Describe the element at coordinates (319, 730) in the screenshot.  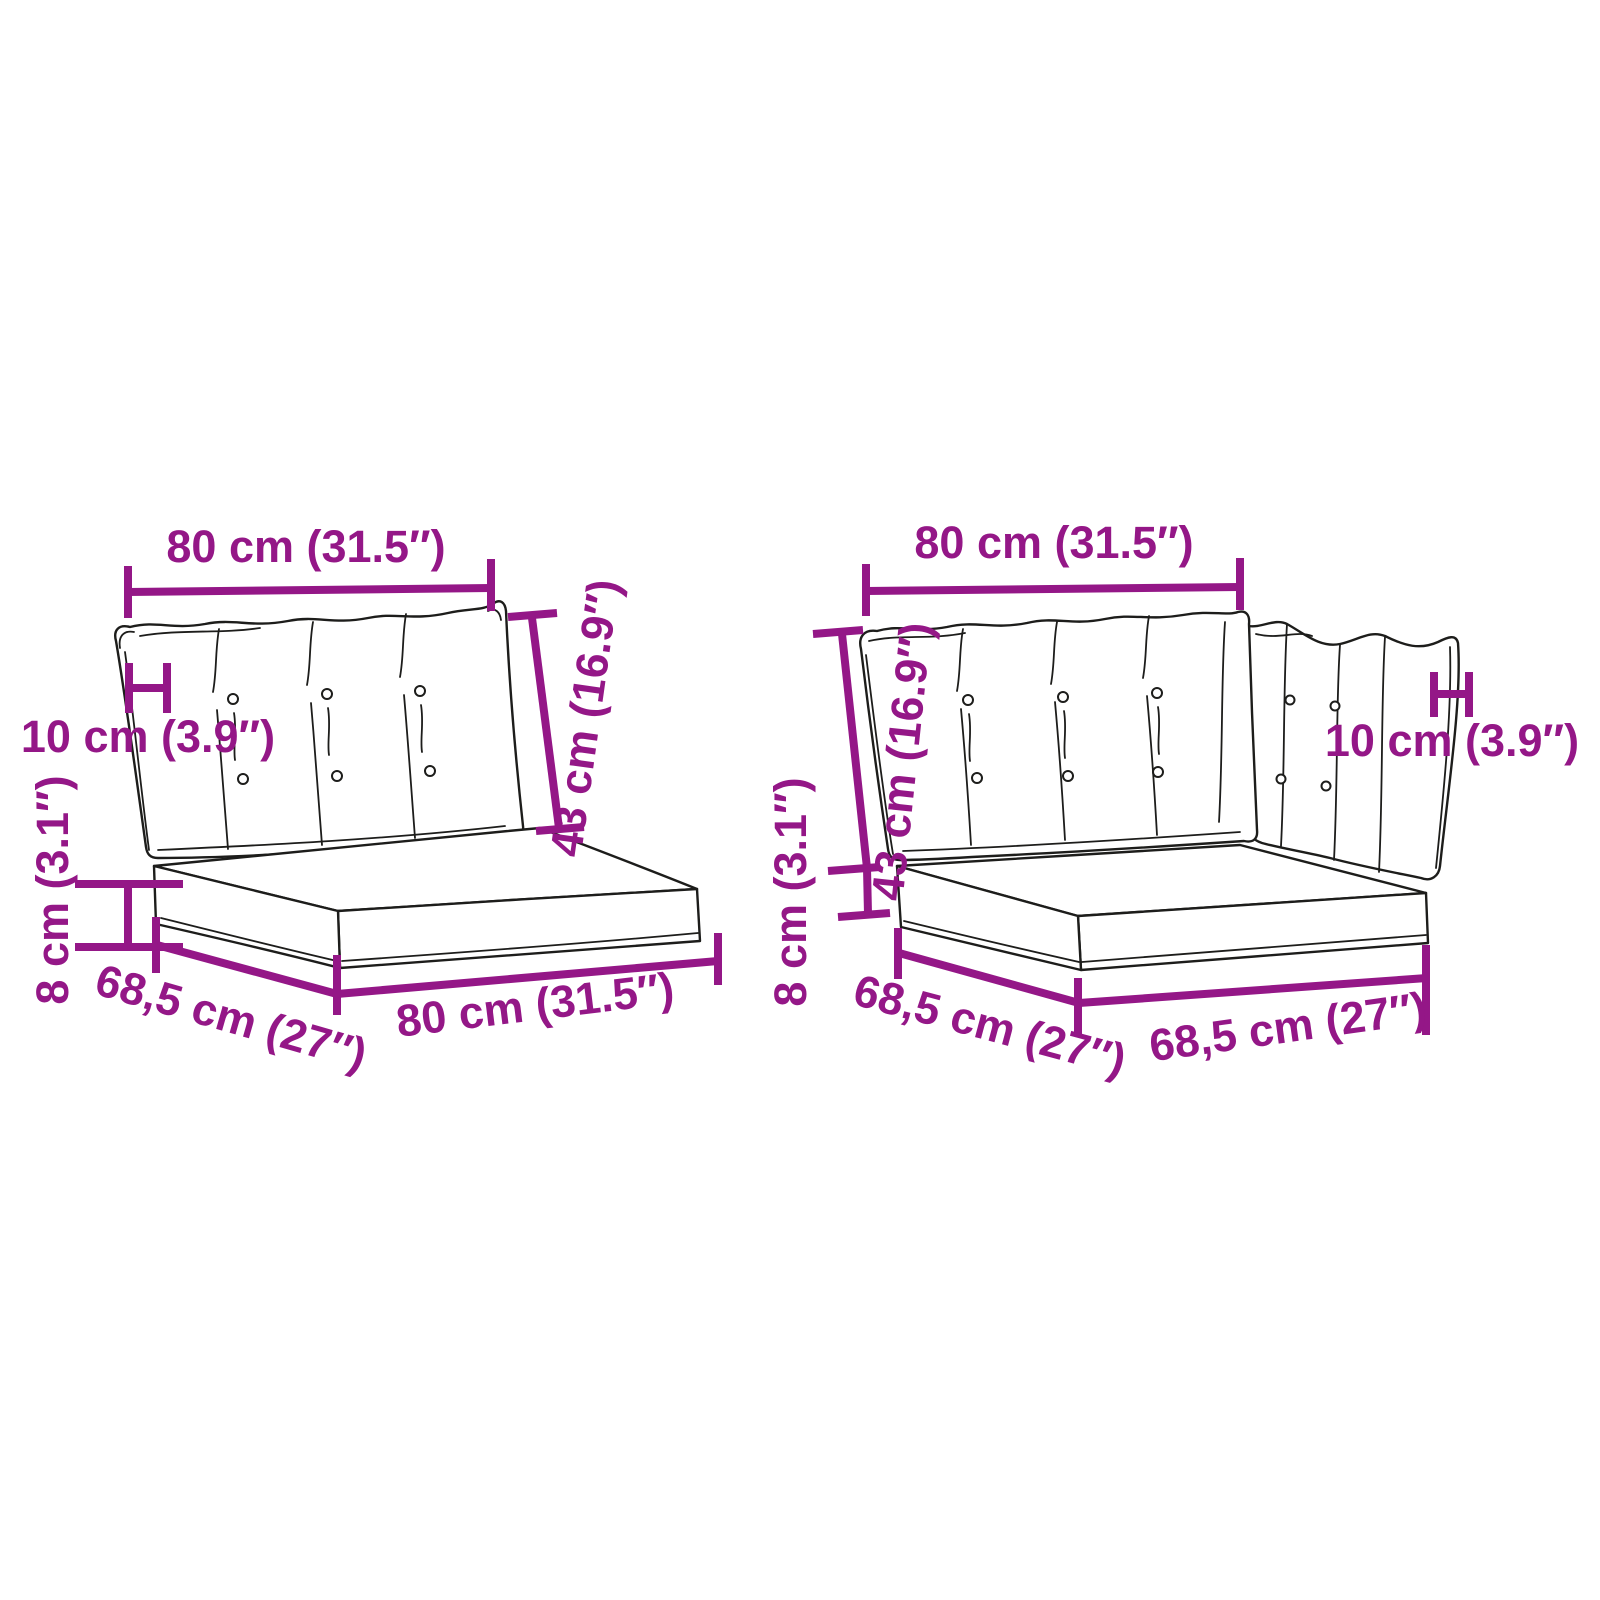
I see `left-back-cushion-sketch` at that location.